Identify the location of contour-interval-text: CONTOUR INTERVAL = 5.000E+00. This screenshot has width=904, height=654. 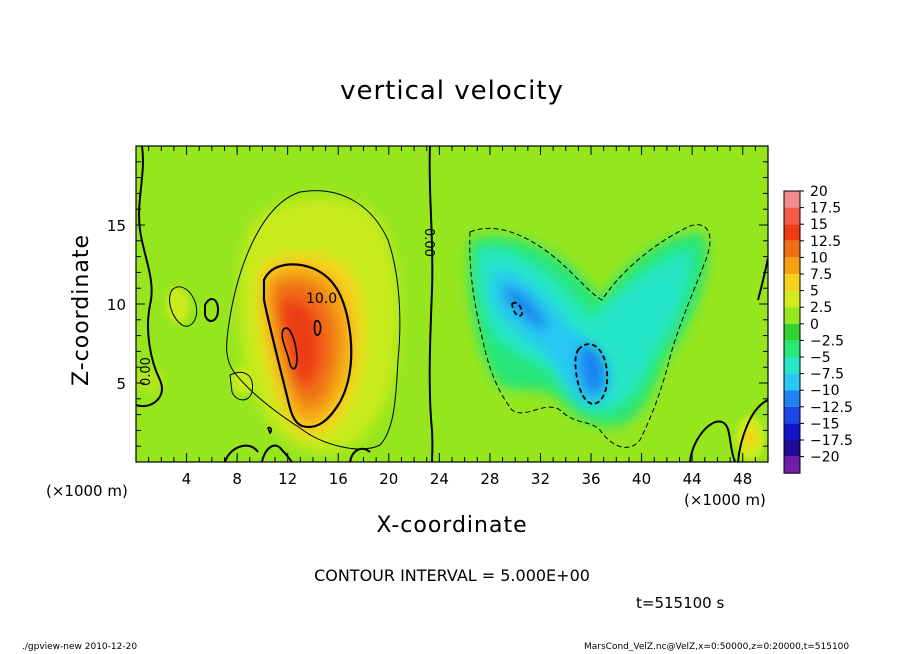
(452, 575).